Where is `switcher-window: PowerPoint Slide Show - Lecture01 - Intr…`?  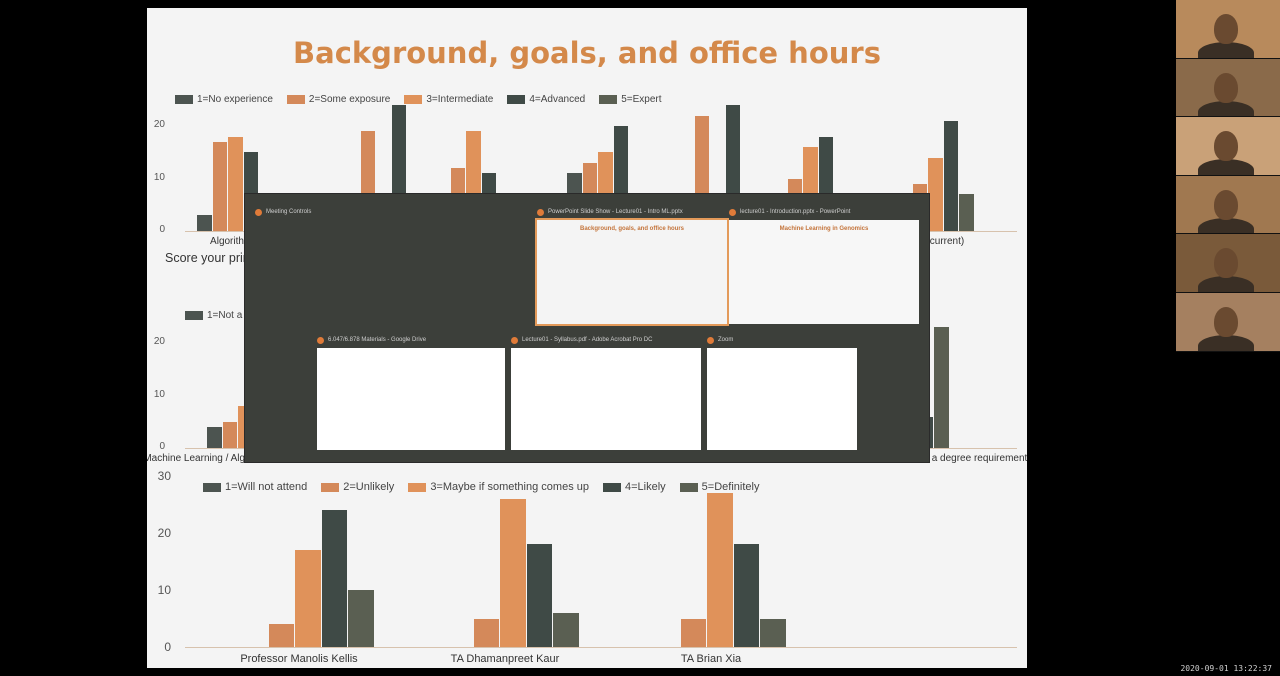 switcher-window: PowerPoint Slide Show - Lecture01 - Intr… is located at coordinates (632, 266).